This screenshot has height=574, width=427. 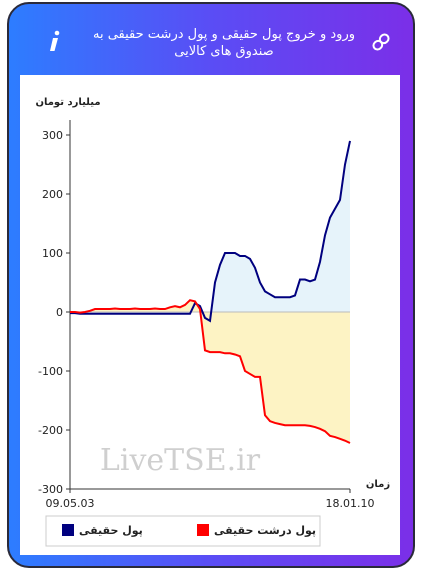 I want to click on legend-label: پول حقیقی, so click(x=111, y=530).